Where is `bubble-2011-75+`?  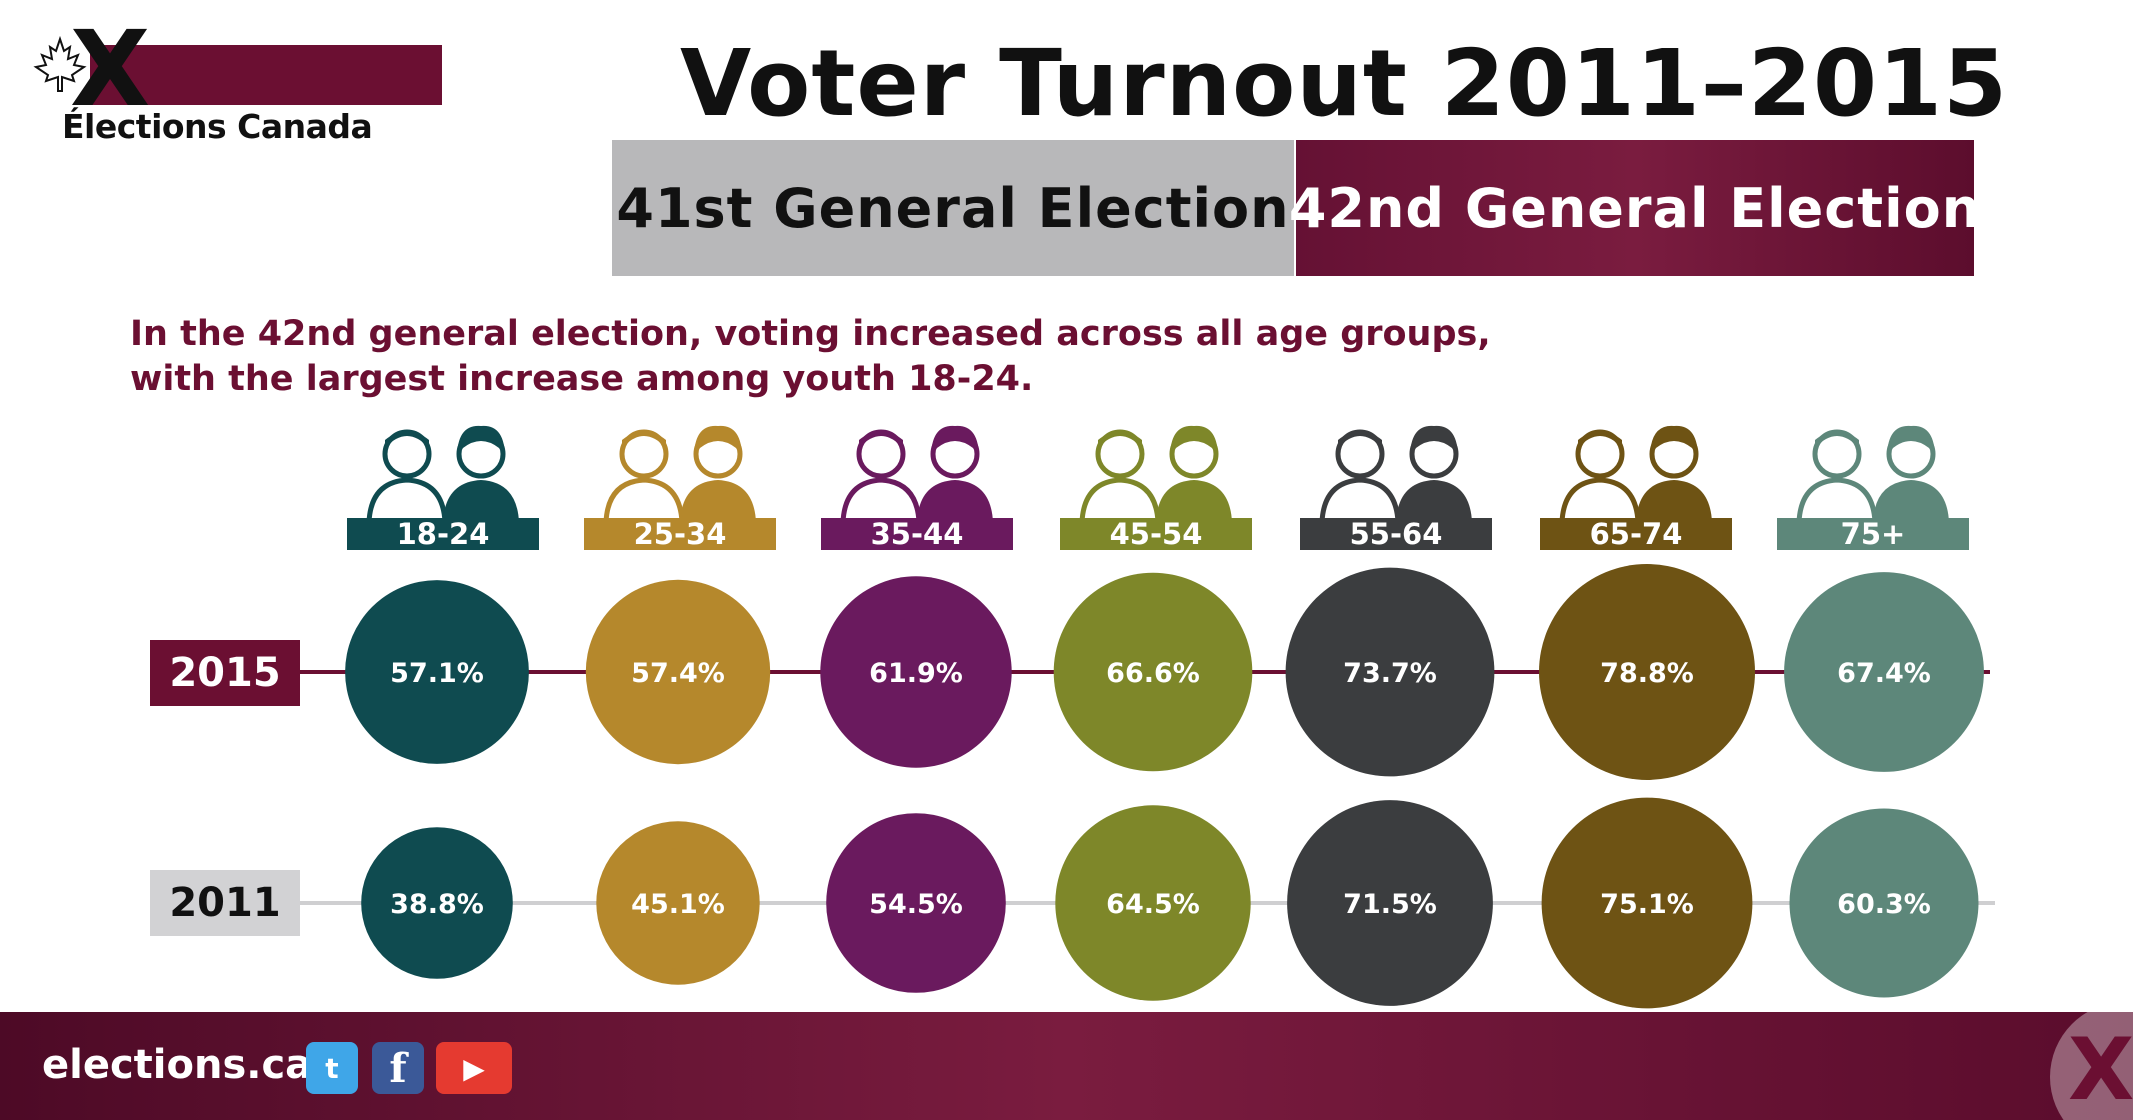
bubble-2011-75+ is located at coordinates (1884, 903).